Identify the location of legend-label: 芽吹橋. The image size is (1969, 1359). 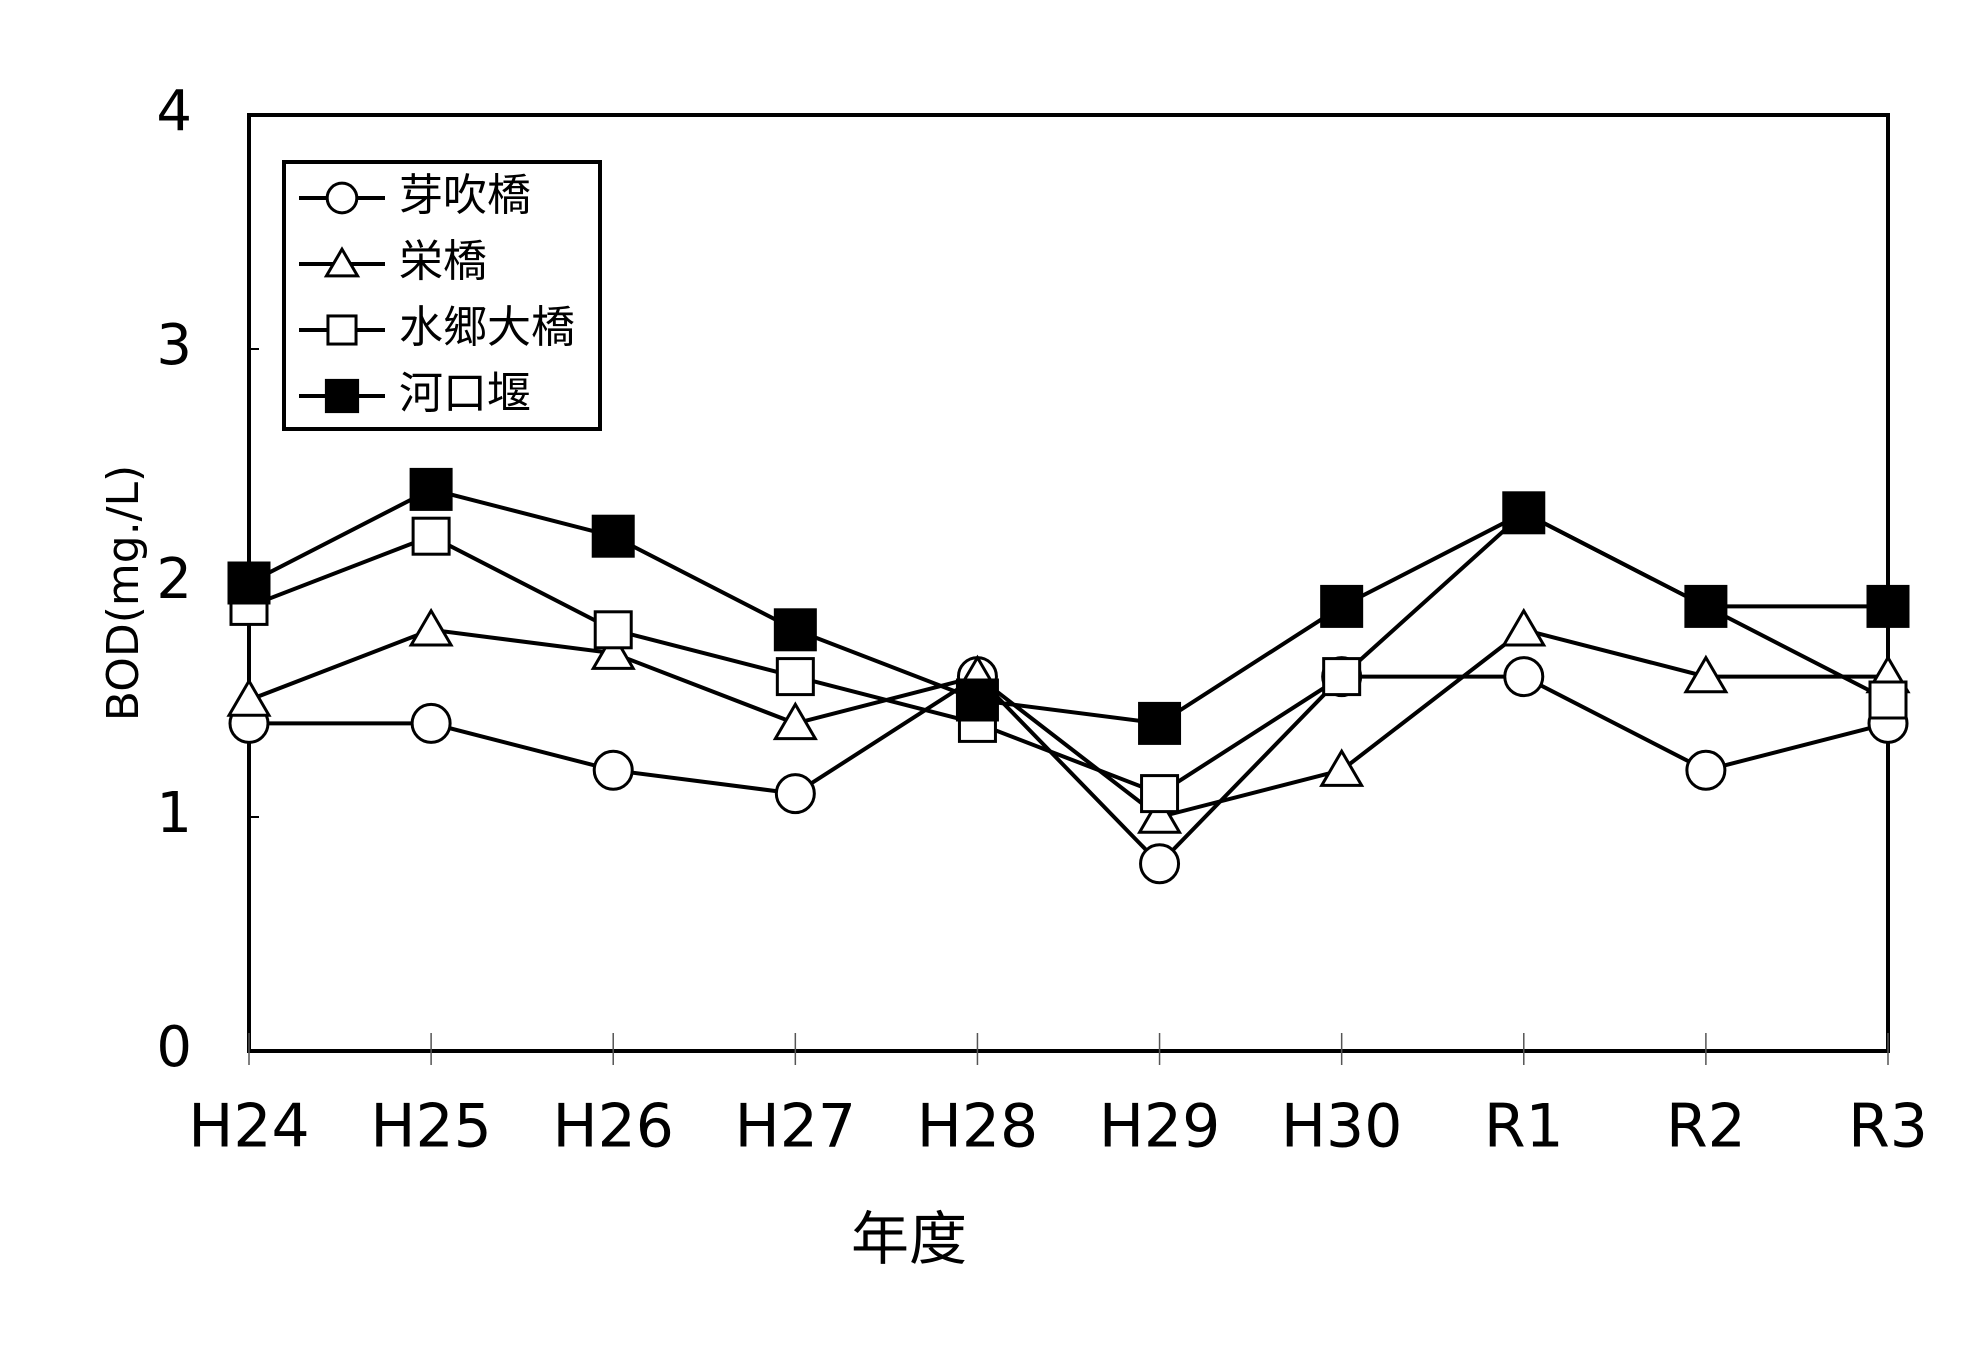
(465, 195).